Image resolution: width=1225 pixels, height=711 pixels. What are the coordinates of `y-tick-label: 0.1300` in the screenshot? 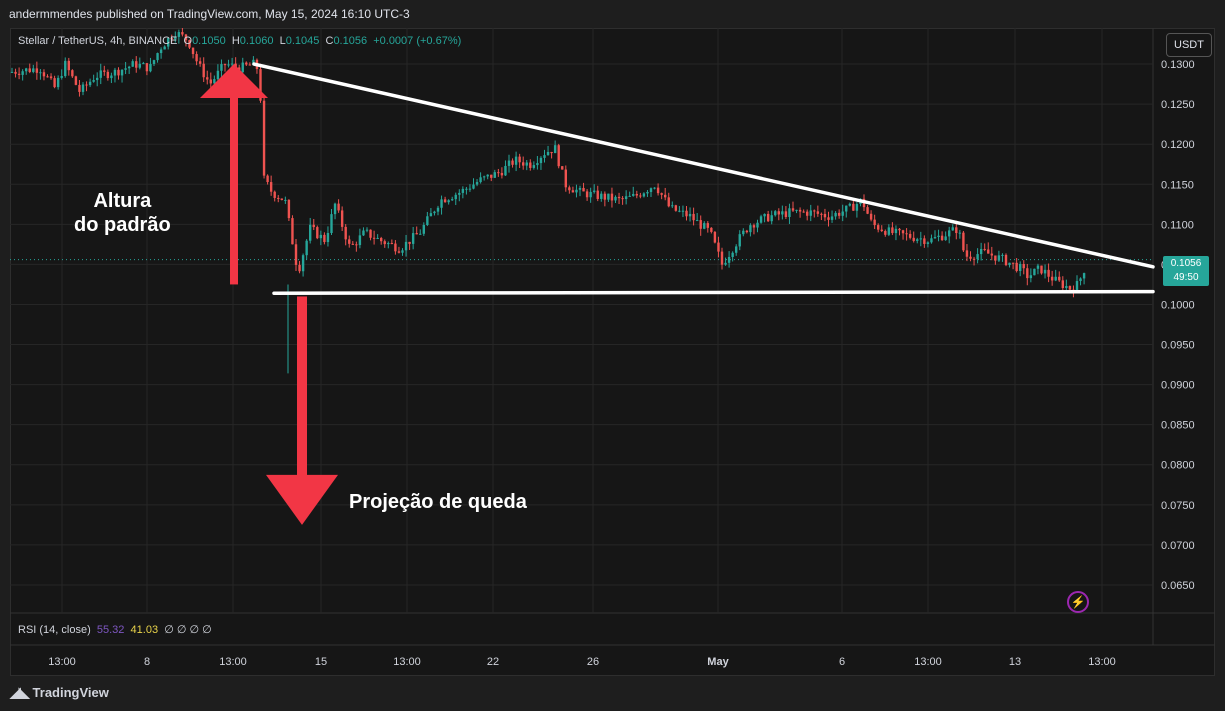 It's located at (1178, 65).